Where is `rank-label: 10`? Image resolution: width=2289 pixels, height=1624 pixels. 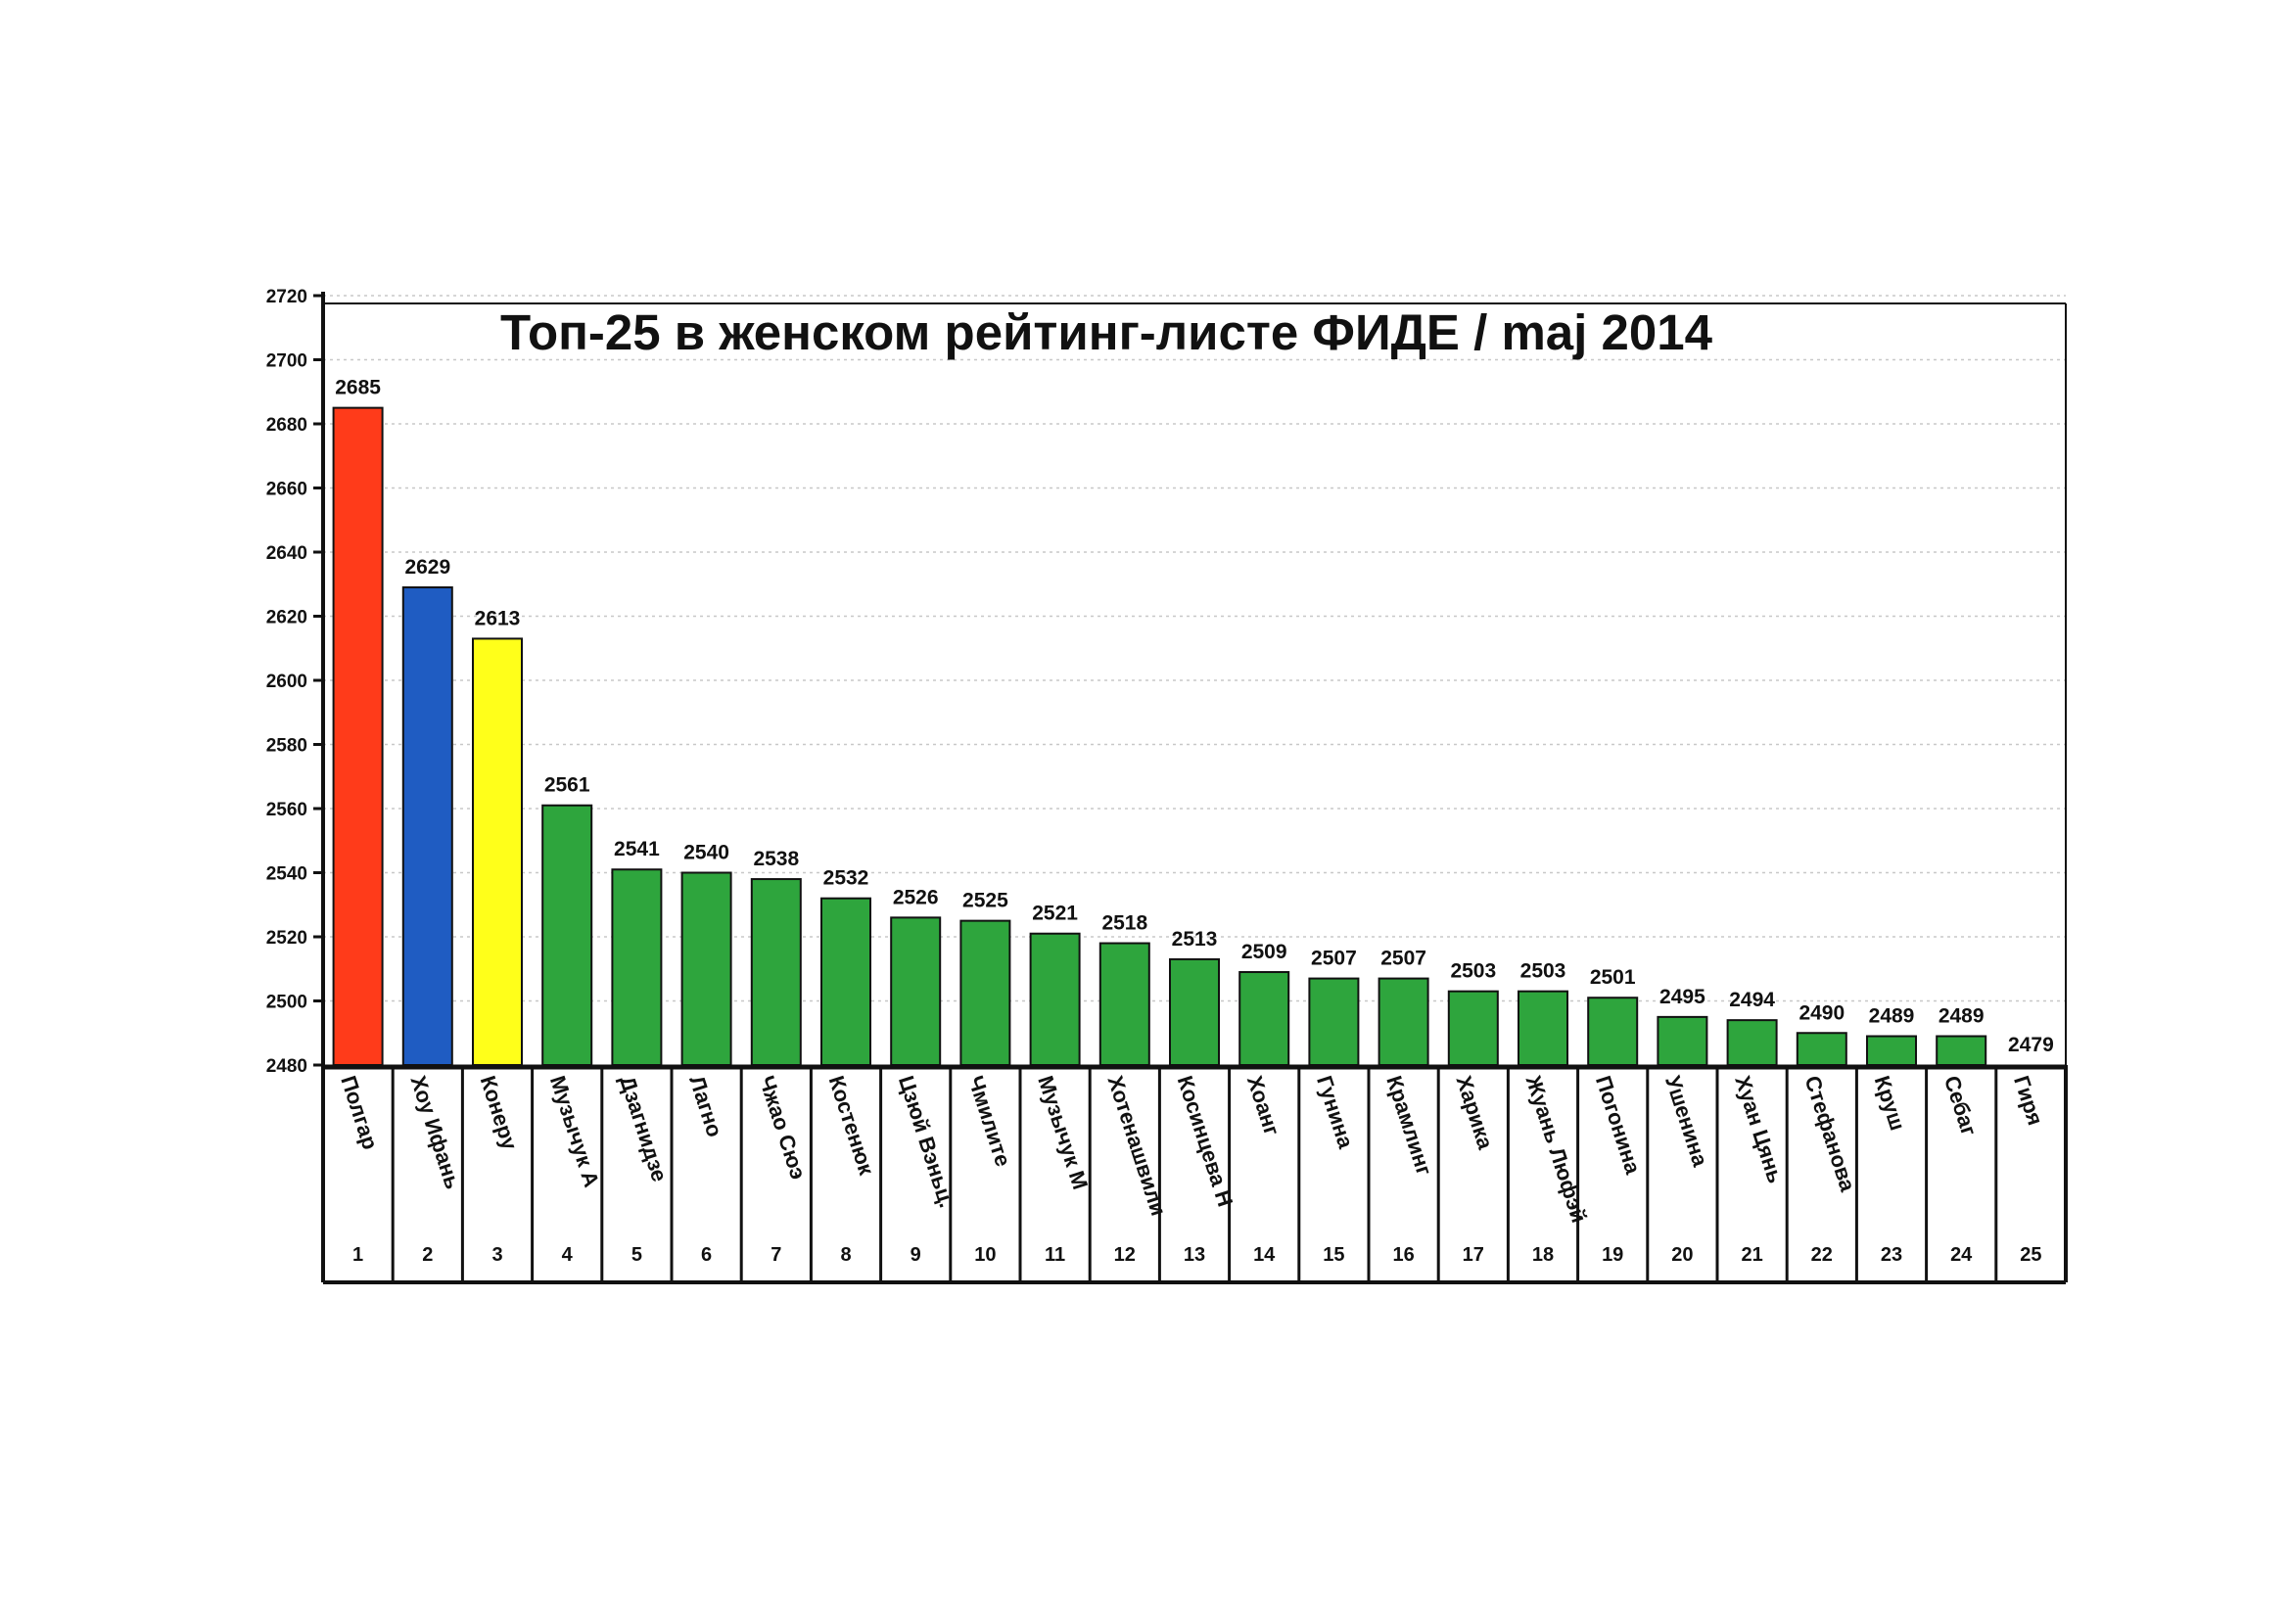
rank-label: 10 is located at coordinates (985, 1255).